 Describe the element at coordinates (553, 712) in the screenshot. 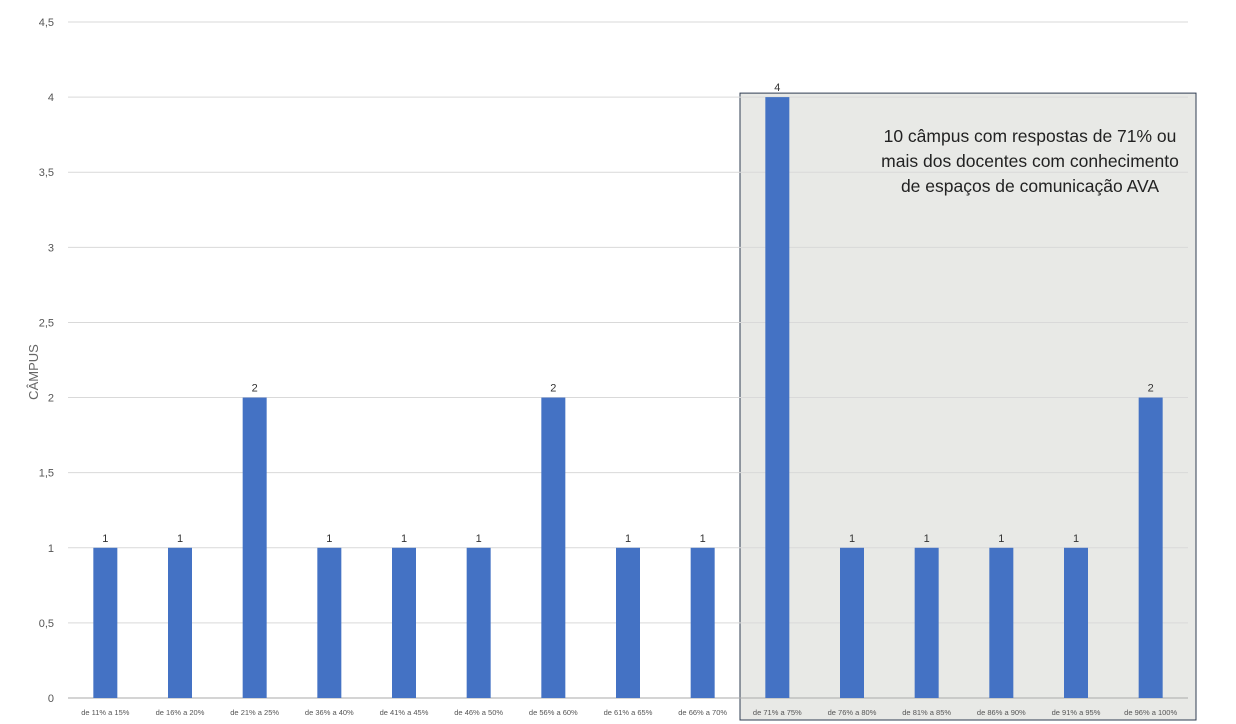

I see `x-tick-label: de 56% a 60%` at that location.